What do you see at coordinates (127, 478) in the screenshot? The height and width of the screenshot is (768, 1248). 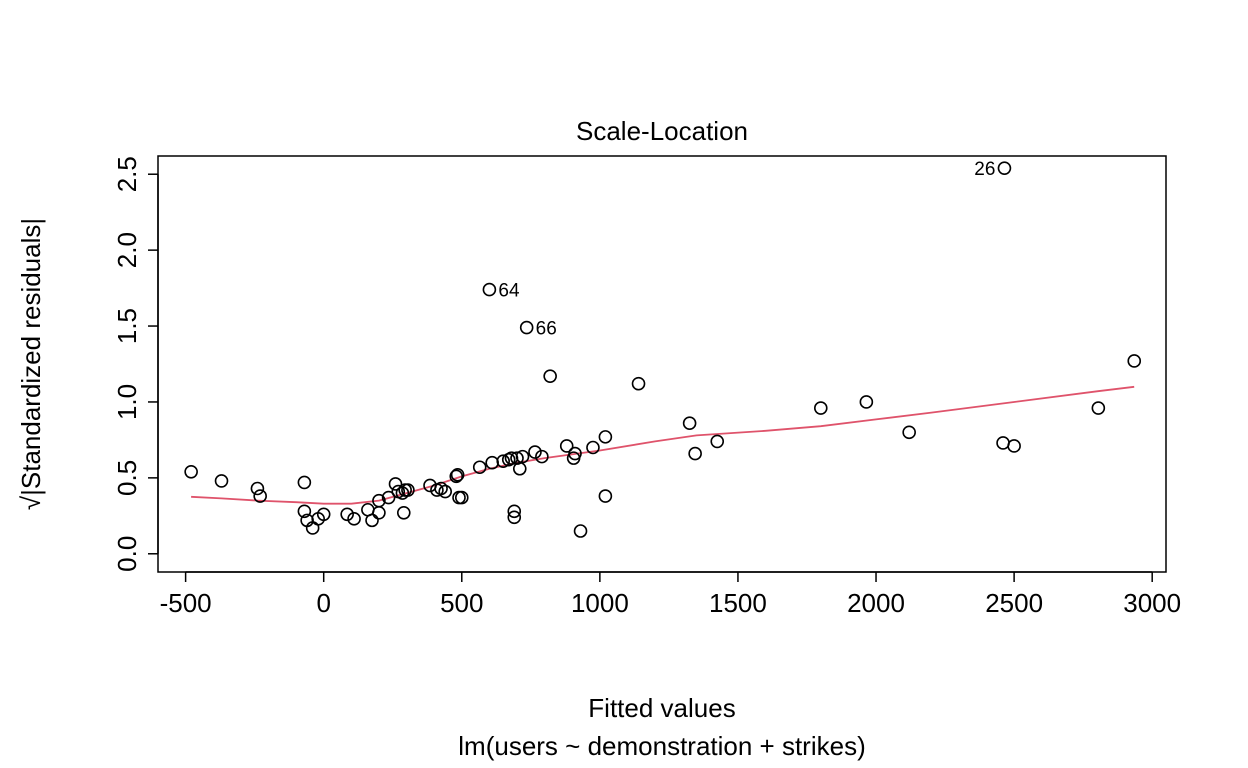 I see `y-tick-label: 0.5` at bounding box center [127, 478].